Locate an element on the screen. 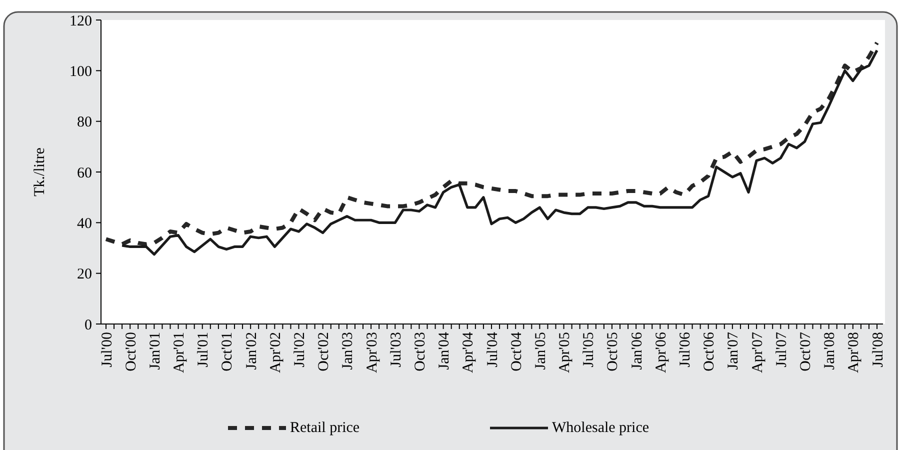  x-tick-label: Jan'05 is located at coordinates (540, 351).